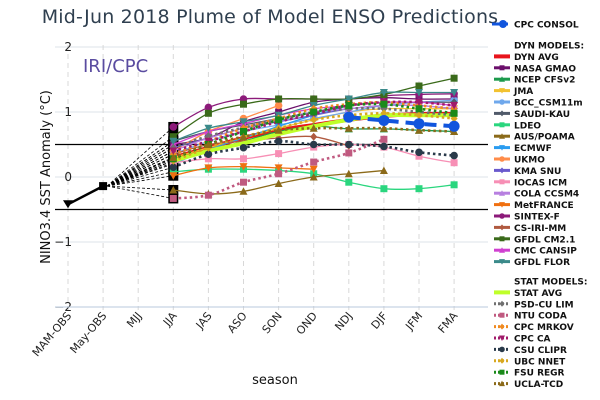 The height and width of the screenshot is (400, 600). Describe the element at coordinates (115, 66) in the screenshot. I see `watermark-label: IRI/CPC` at that location.